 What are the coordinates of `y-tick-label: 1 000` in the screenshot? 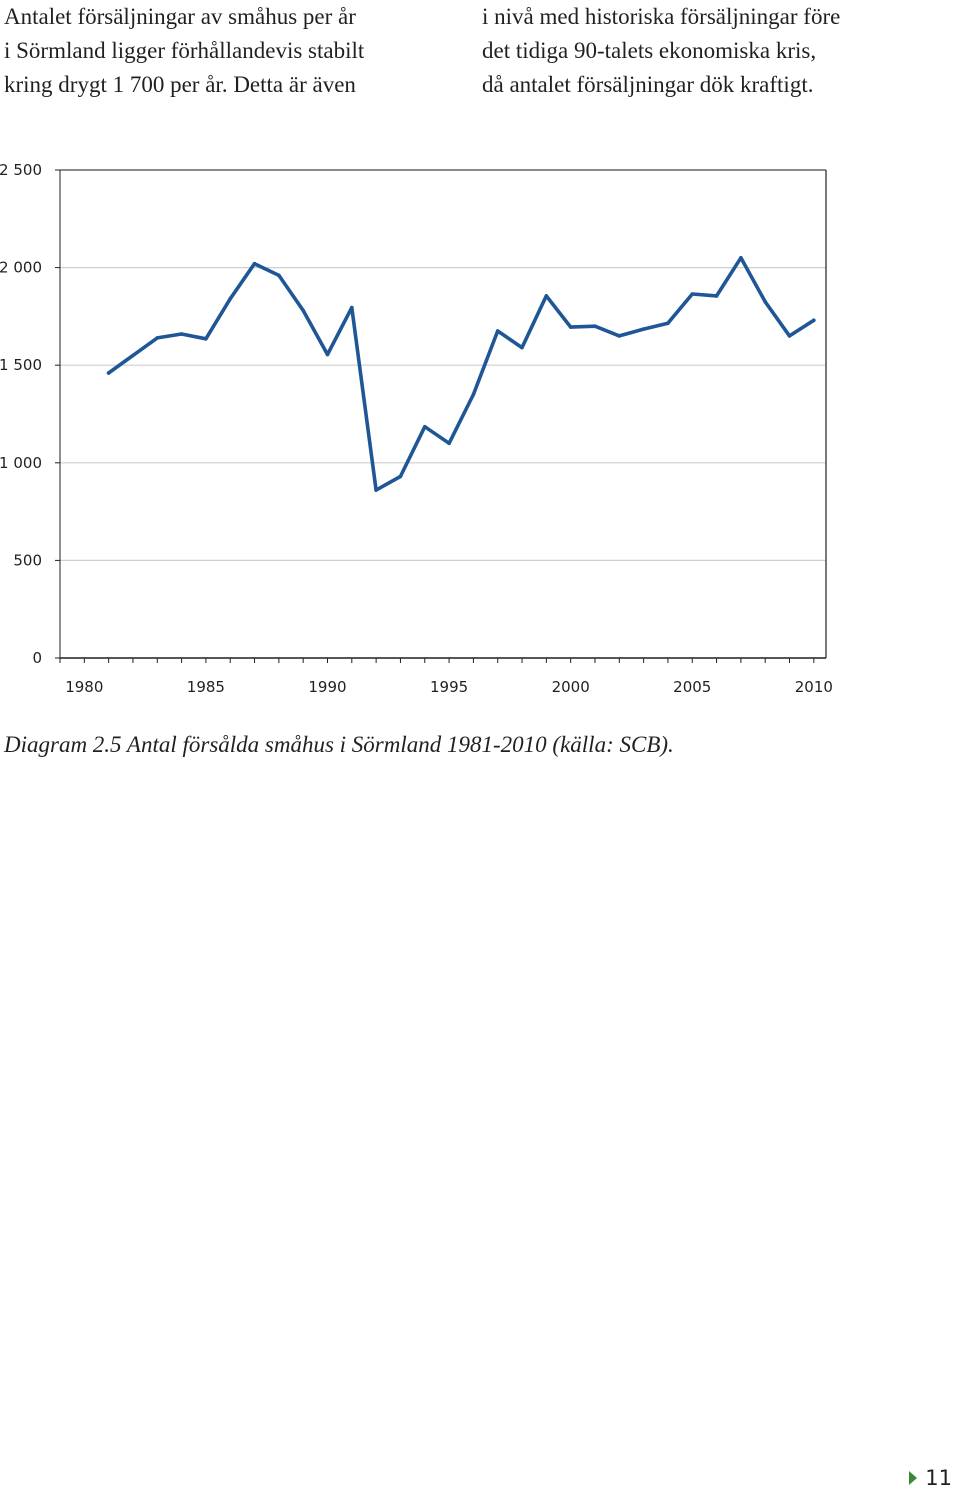 It's located at (21, 463).